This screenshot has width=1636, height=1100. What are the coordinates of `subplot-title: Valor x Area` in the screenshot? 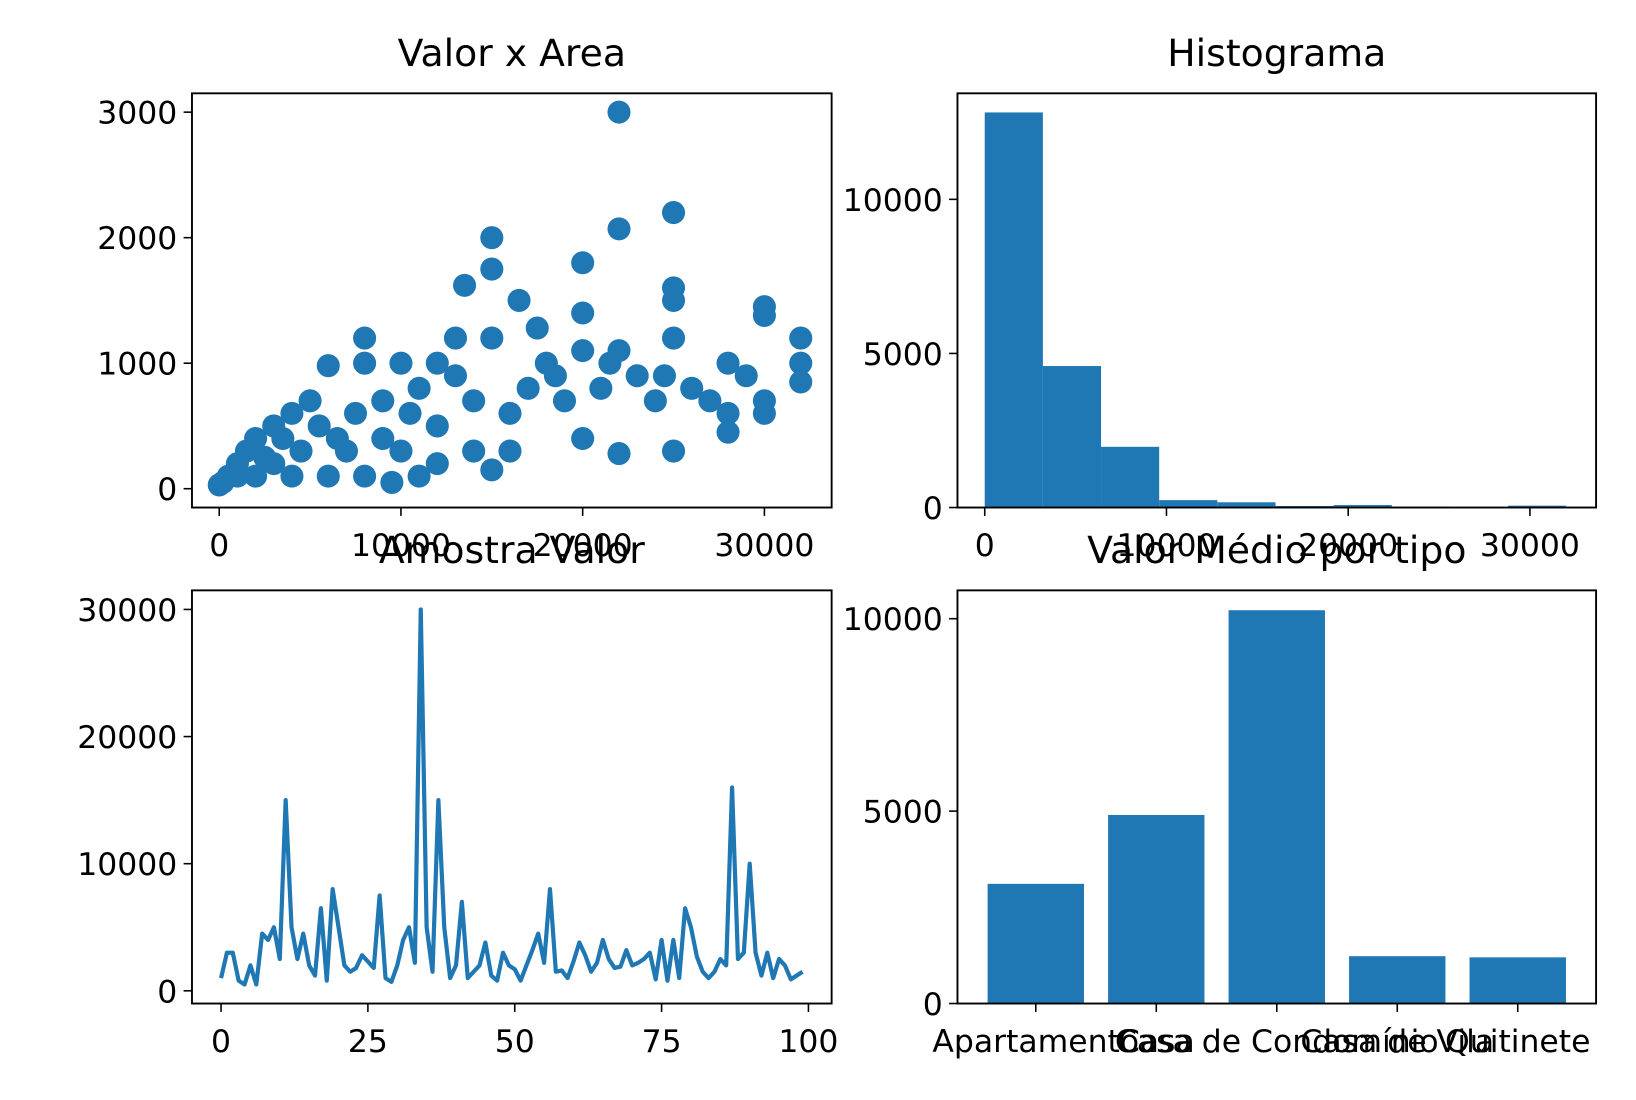 It's located at (512, 53).